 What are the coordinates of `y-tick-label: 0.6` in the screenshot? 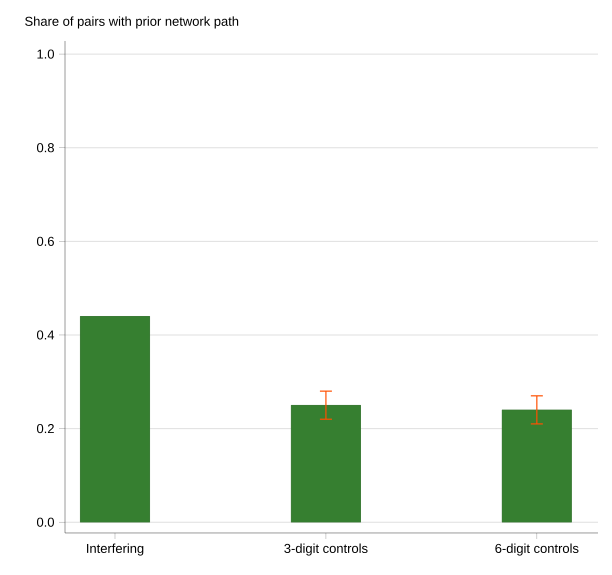 It's located at (45, 241).